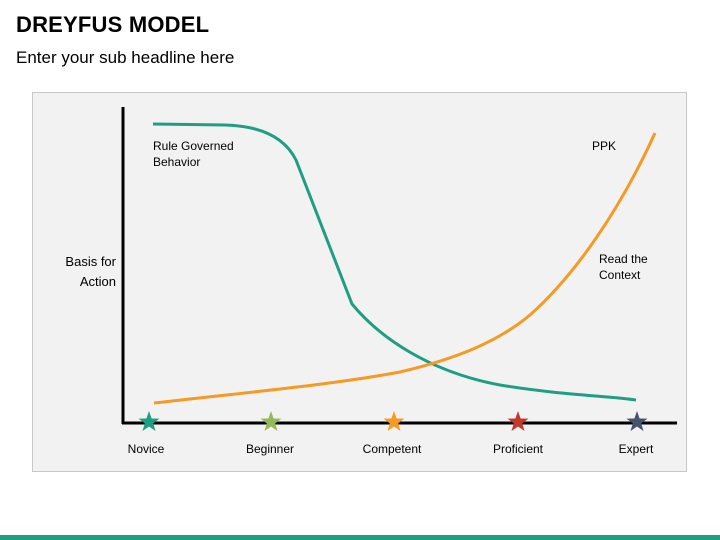 Image resolution: width=720 pixels, height=540 pixels. What do you see at coordinates (149, 421) in the screenshot?
I see `star-icon-novice` at bounding box center [149, 421].